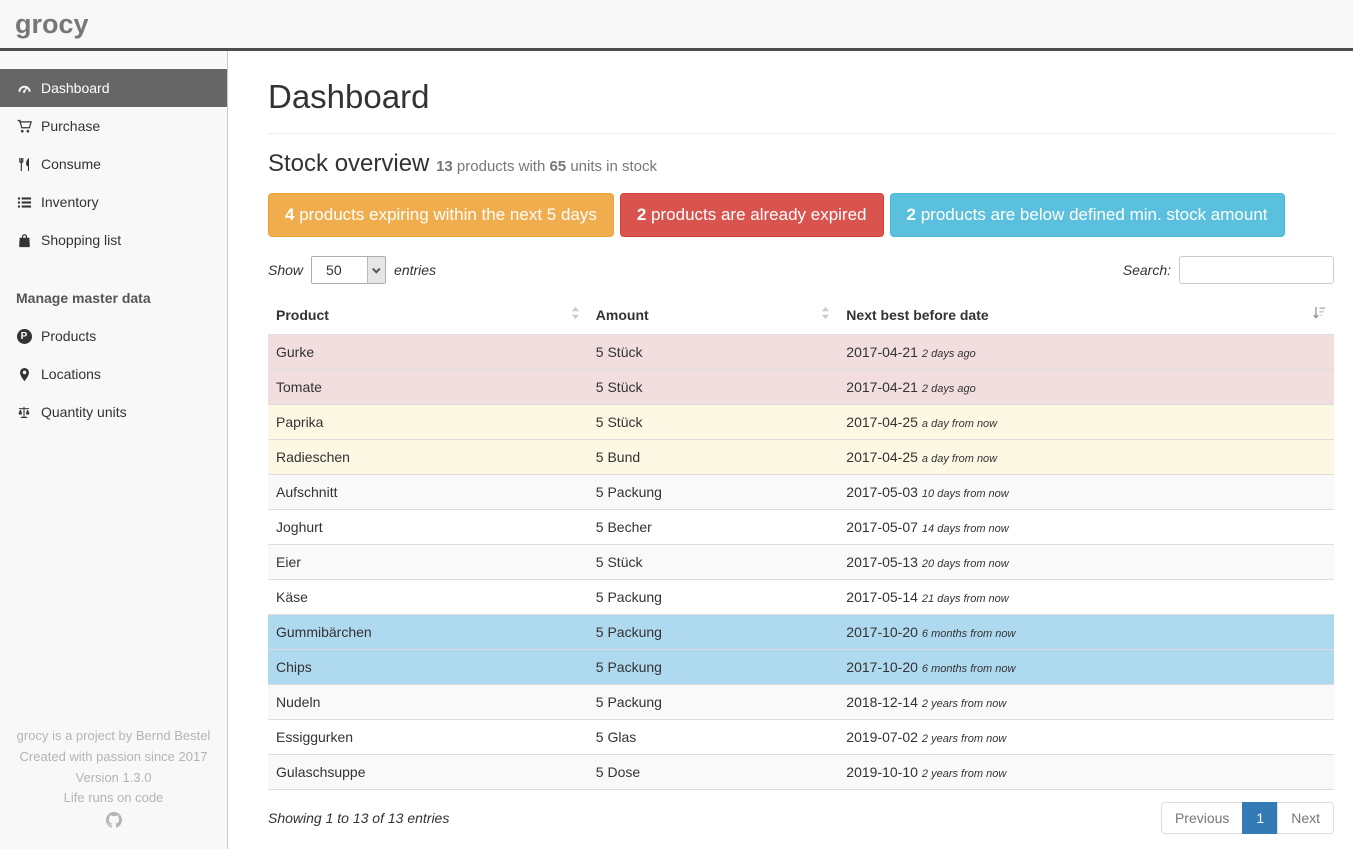 This screenshot has height=852, width=1353. Describe the element at coordinates (428, 527) in the screenshot. I see `cell-product: Joghurt` at that location.